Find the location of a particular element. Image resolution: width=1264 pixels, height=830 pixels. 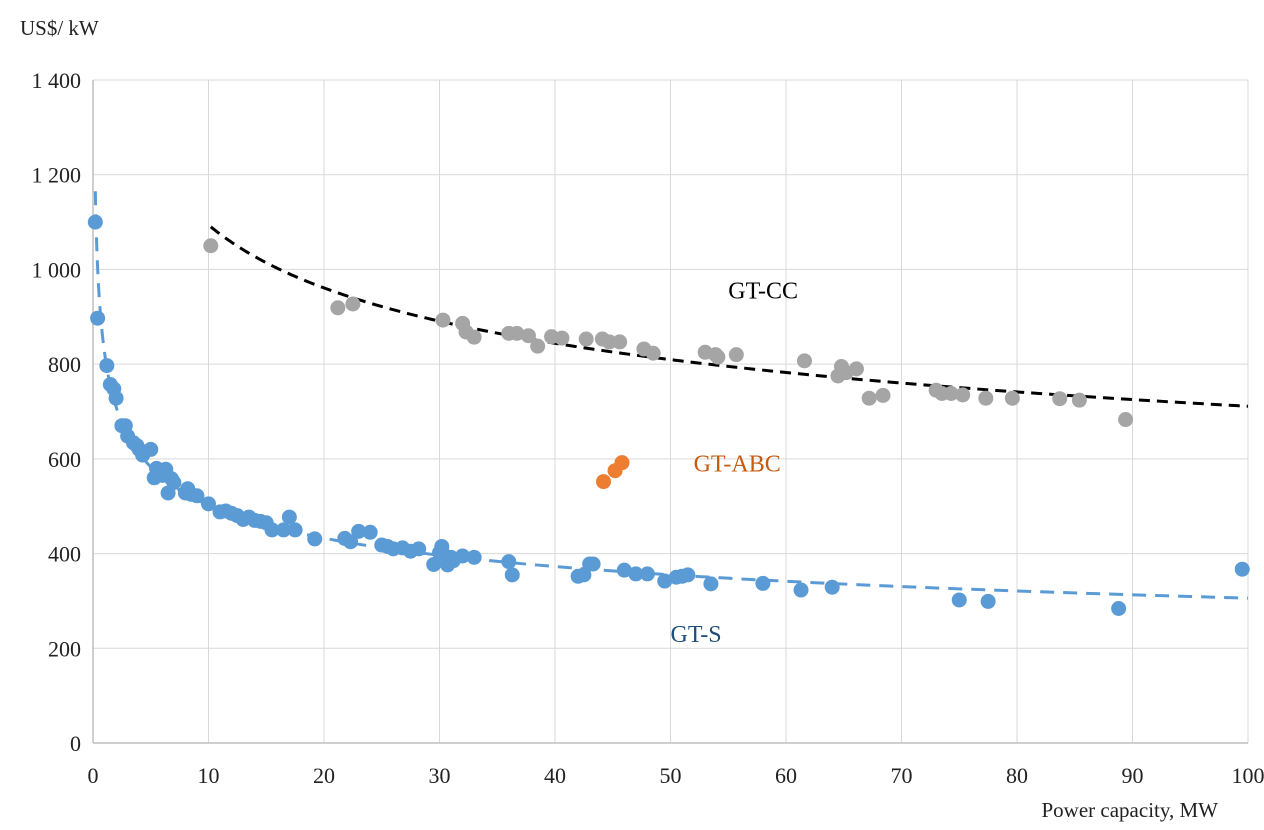

y-tick-label: 600 is located at coordinates (64, 459).